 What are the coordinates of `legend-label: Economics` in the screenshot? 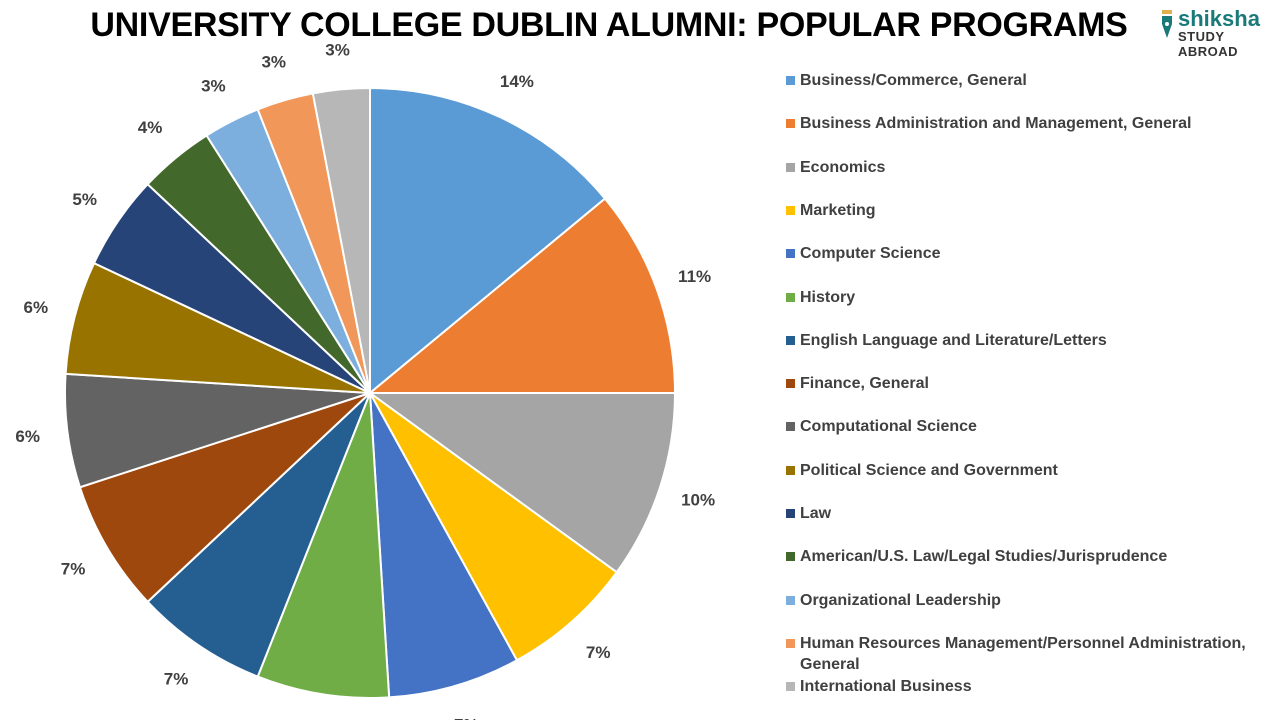 It's located at (843, 167).